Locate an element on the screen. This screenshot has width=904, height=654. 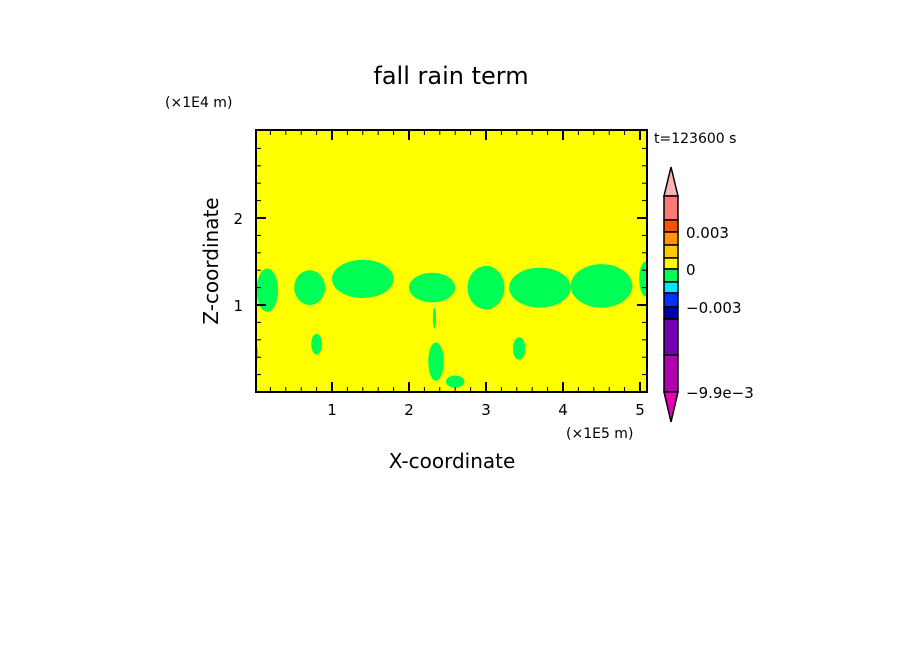
x-axis-label: X-coordinate is located at coordinates (452, 461).